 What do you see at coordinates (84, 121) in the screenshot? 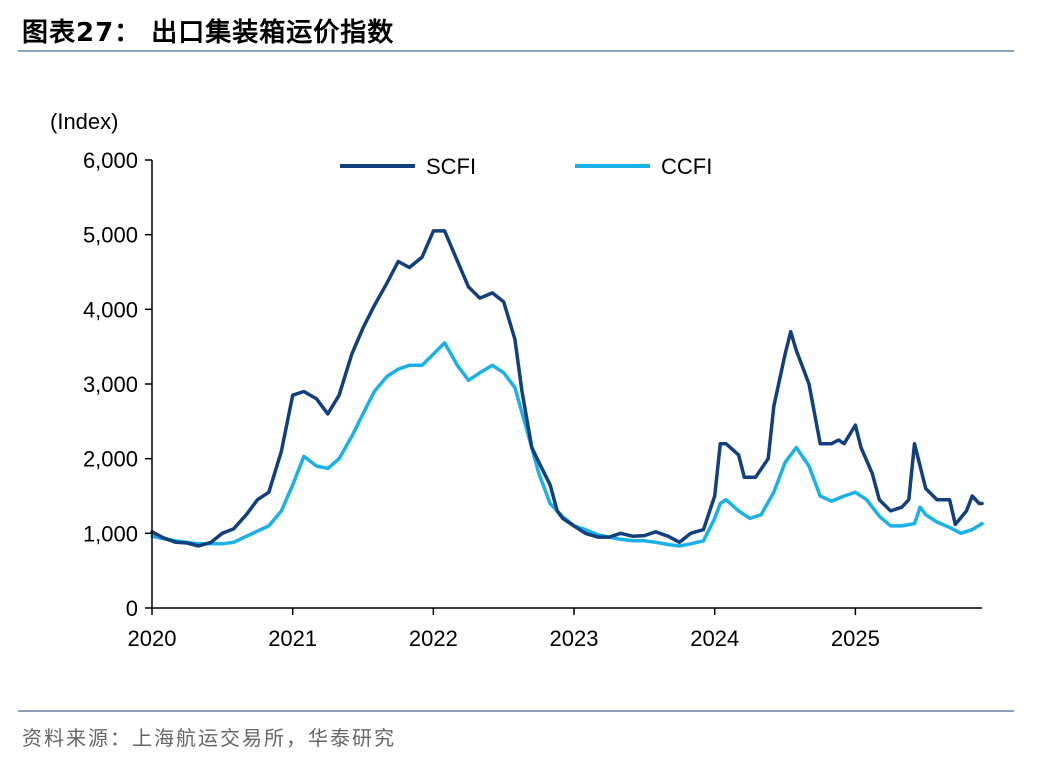
I see `y-axis-label: (Index)` at bounding box center [84, 121].